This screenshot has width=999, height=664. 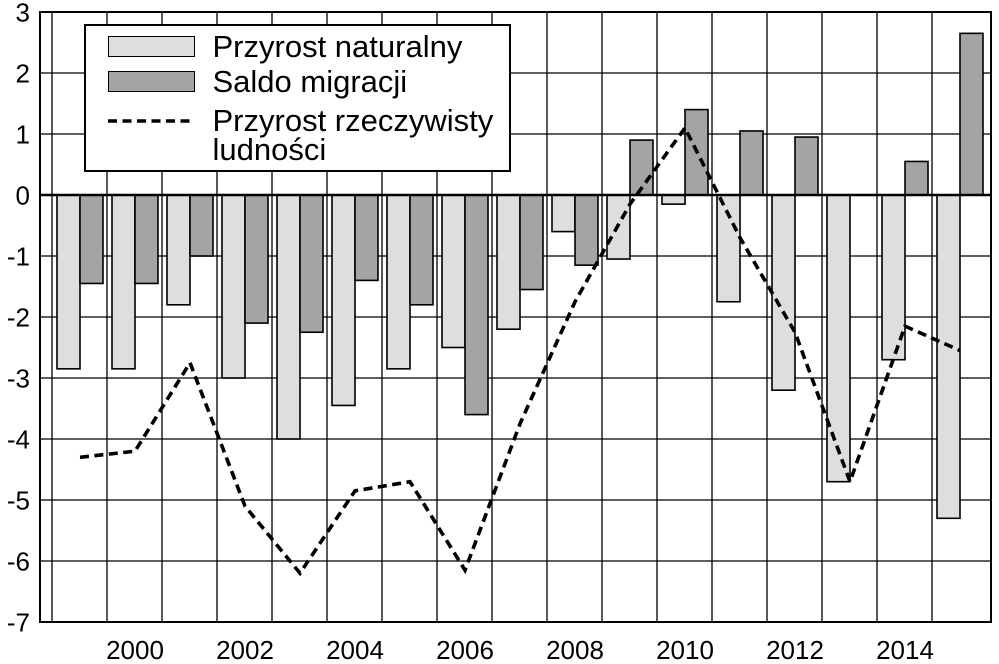 What do you see at coordinates (838, 338) in the screenshot?
I see `bar-przyrost-naturalny-2013` at bounding box center [838, 338].